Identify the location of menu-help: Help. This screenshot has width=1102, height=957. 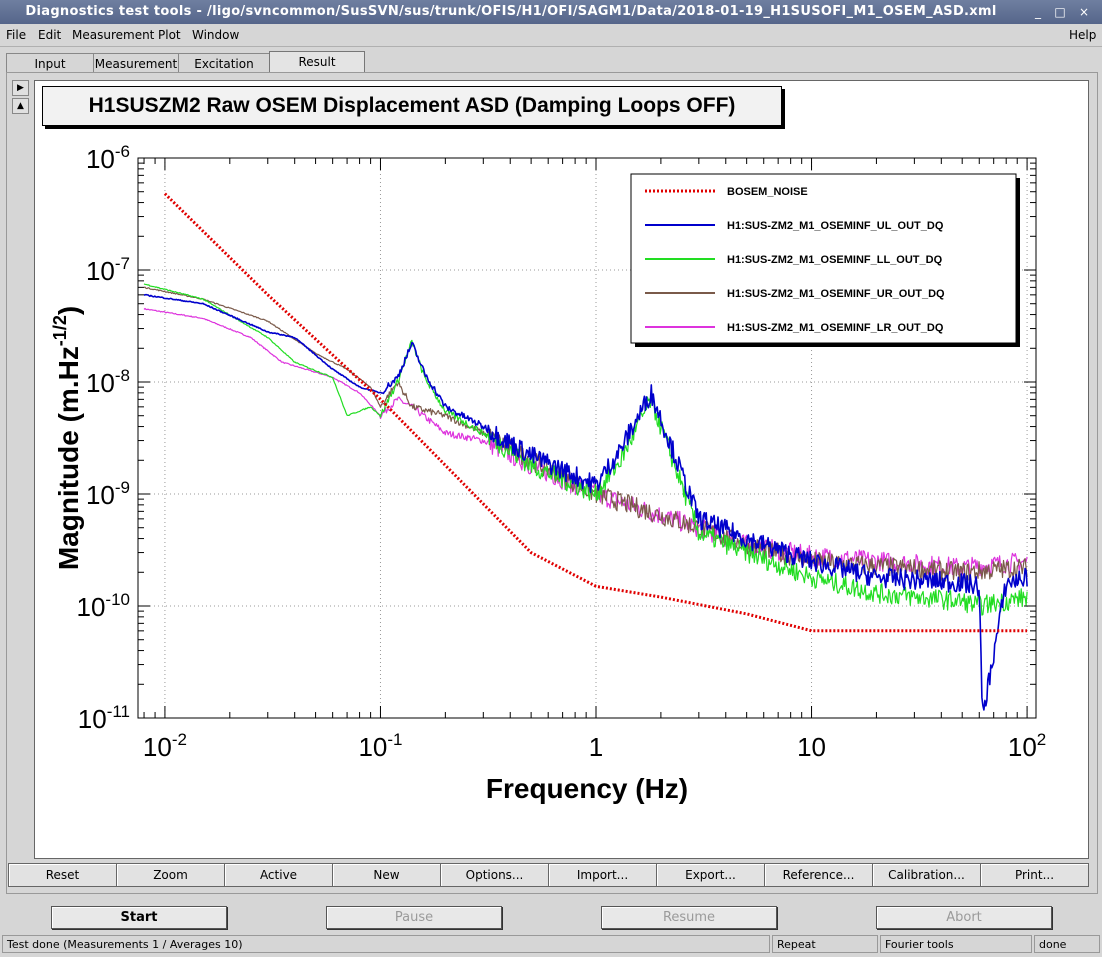
(1083, 35).